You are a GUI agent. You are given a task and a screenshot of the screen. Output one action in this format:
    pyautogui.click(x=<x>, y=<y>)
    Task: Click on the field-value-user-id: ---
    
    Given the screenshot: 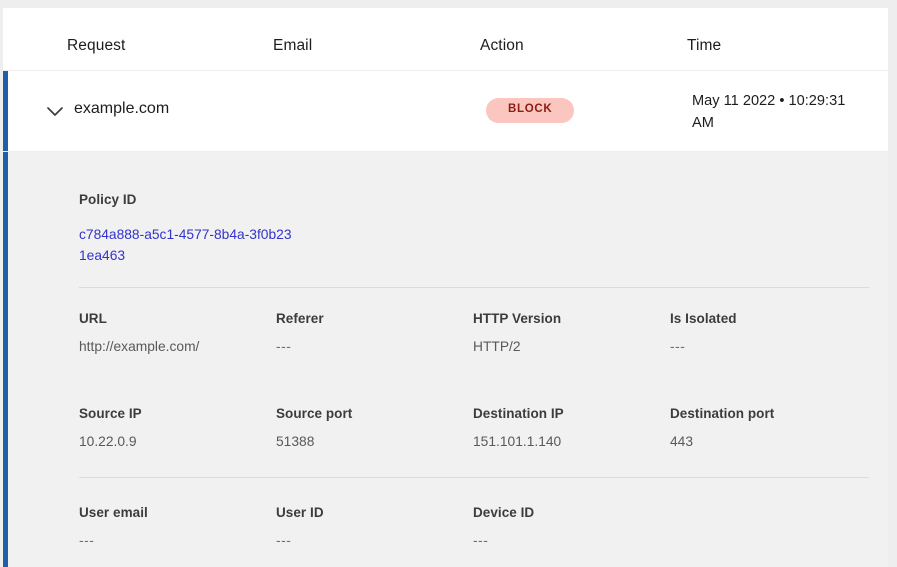 What is the action you would take?
    pyautogui.click(x=284, y=540)
    